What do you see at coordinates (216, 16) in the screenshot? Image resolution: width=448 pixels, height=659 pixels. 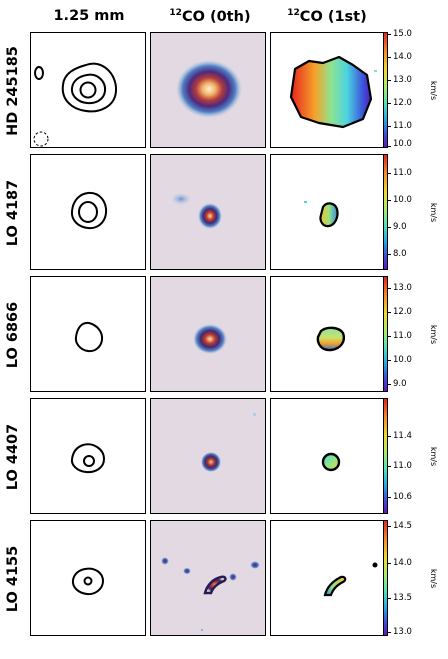 I see `co-moment0-label: CO (0th)` at bounding box center [216, 16].